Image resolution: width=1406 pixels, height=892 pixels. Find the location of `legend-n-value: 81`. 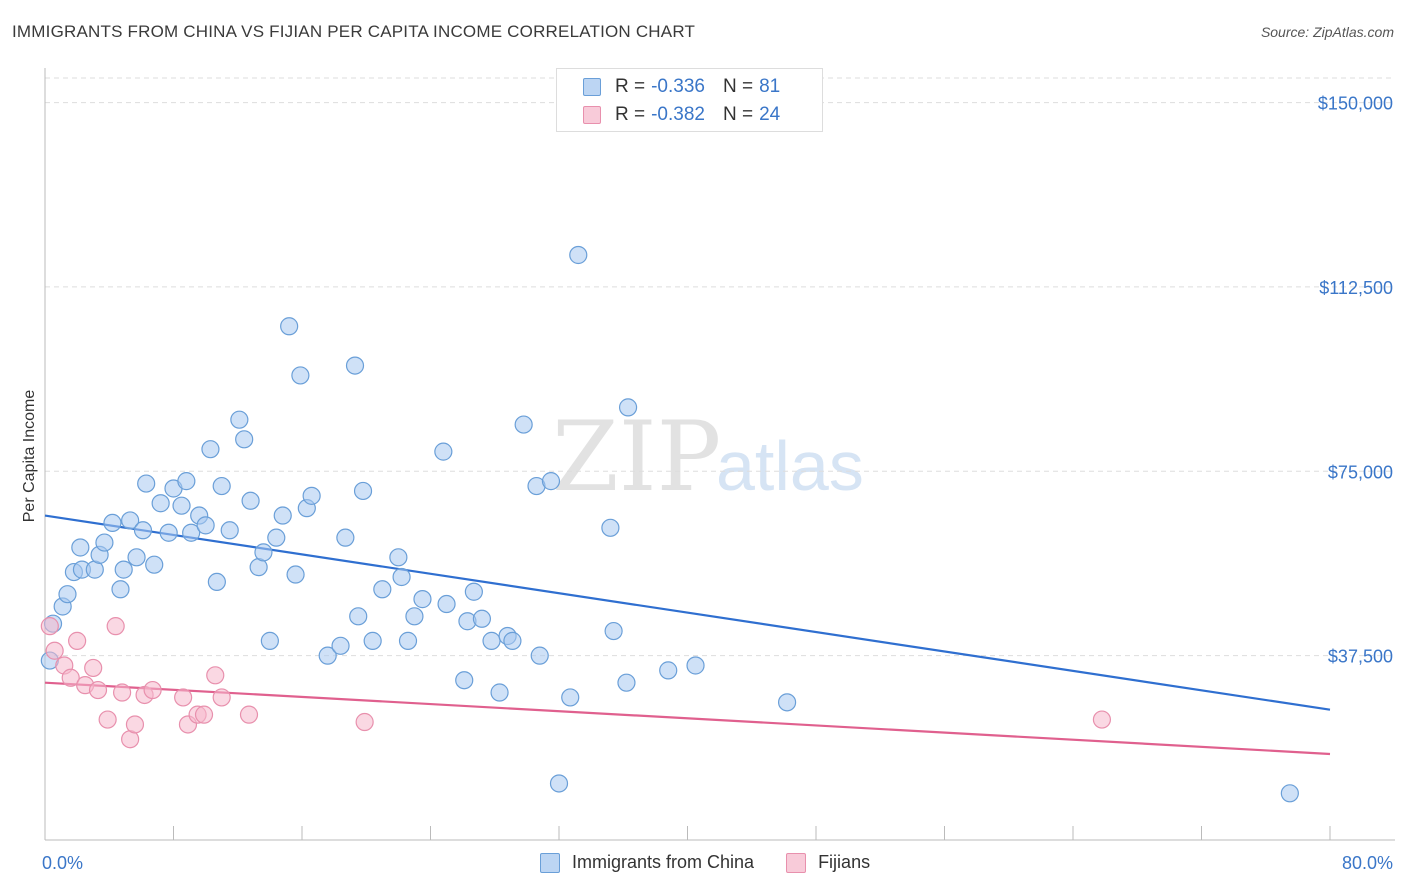

legend-n-value: 81 is located at coordinates (770, 86).